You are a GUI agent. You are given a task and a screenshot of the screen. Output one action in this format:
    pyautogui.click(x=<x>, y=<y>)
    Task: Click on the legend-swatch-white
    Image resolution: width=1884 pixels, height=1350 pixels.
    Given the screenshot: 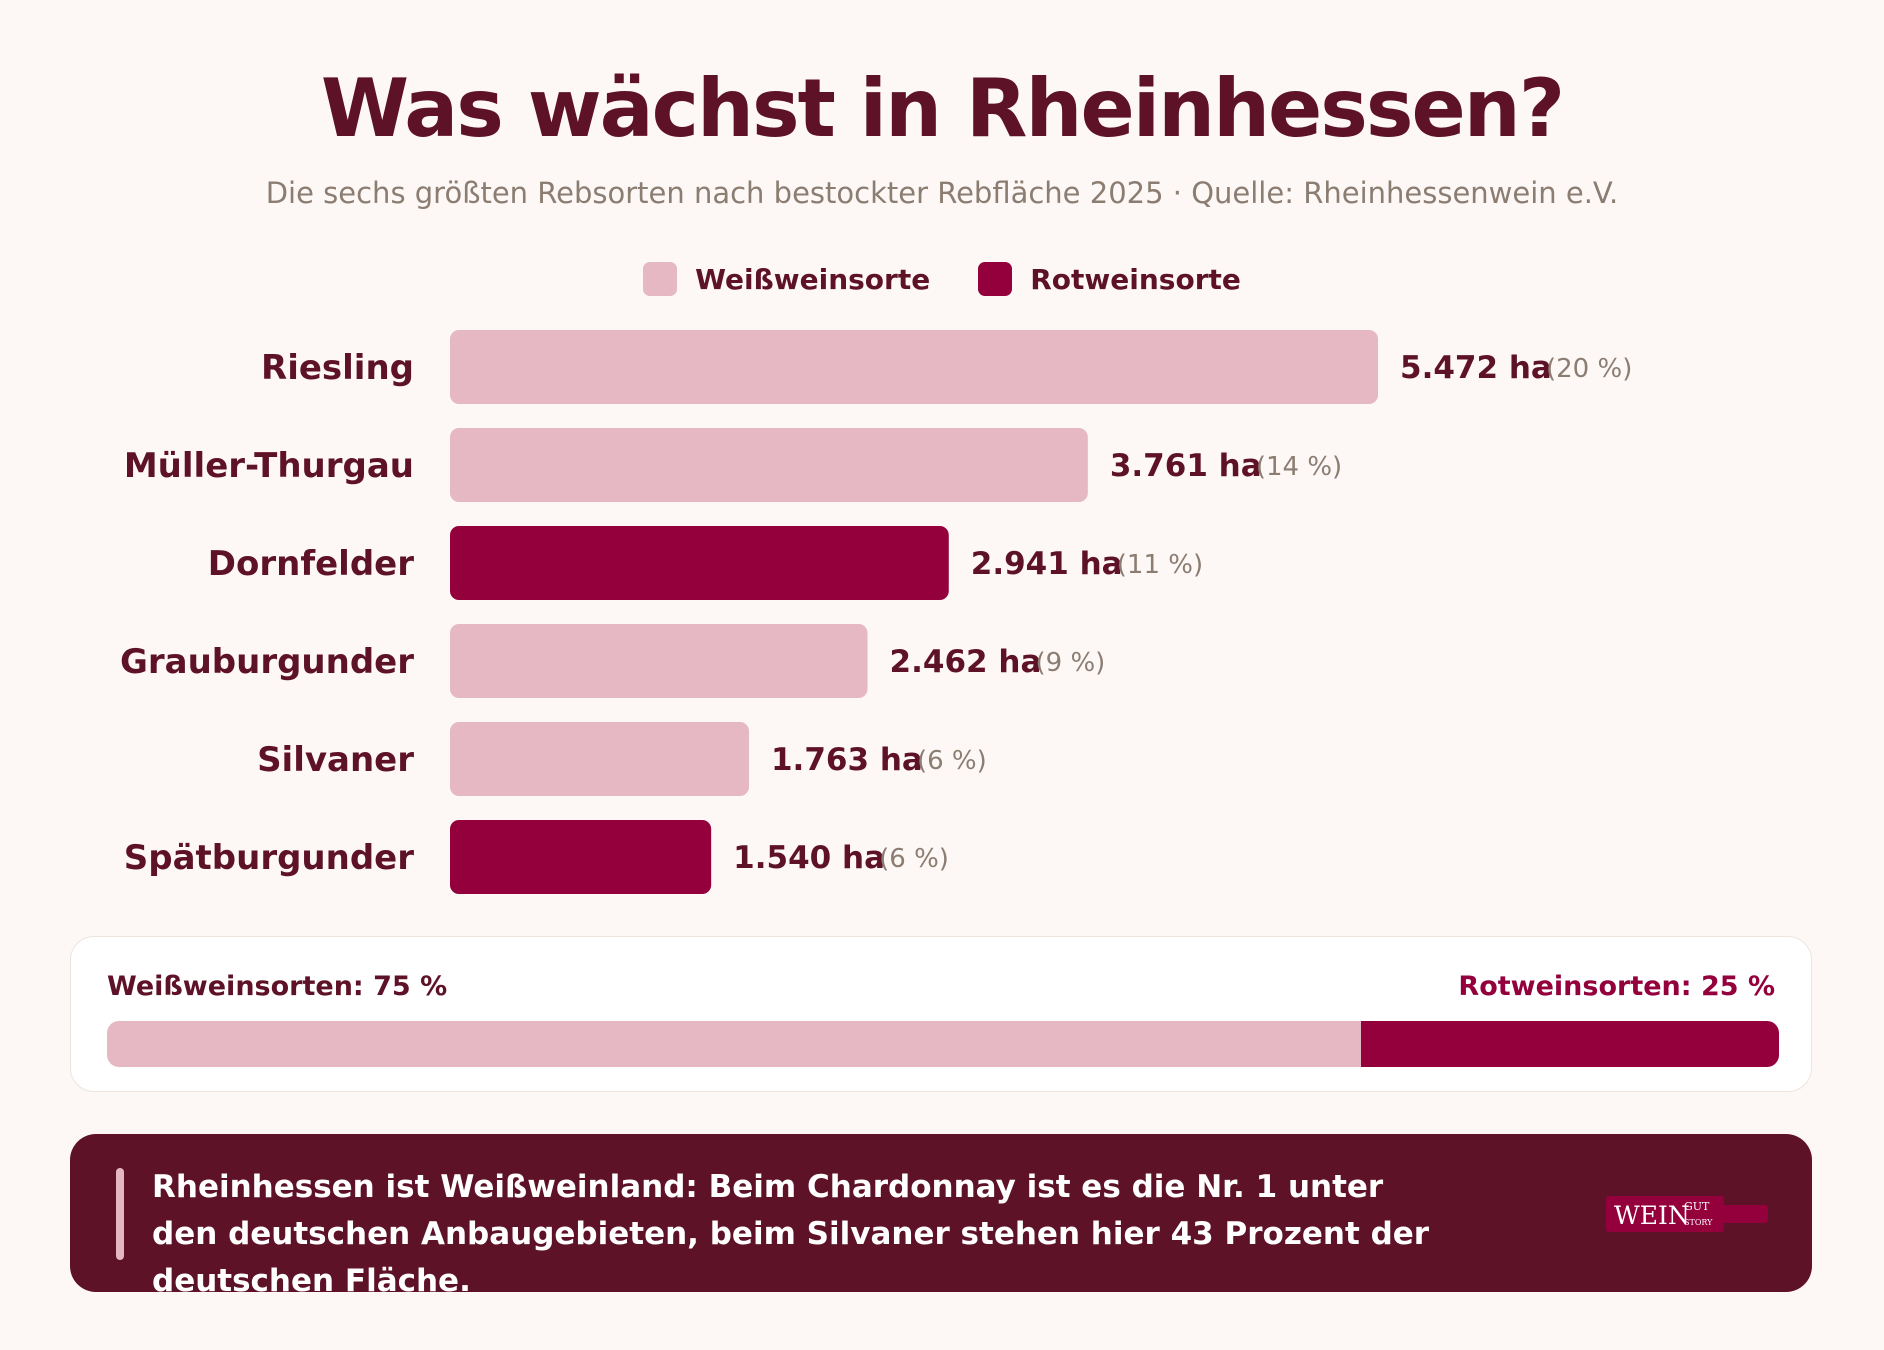 What is the action you would take?
    pyautogui.click(x=660, y=279)
    